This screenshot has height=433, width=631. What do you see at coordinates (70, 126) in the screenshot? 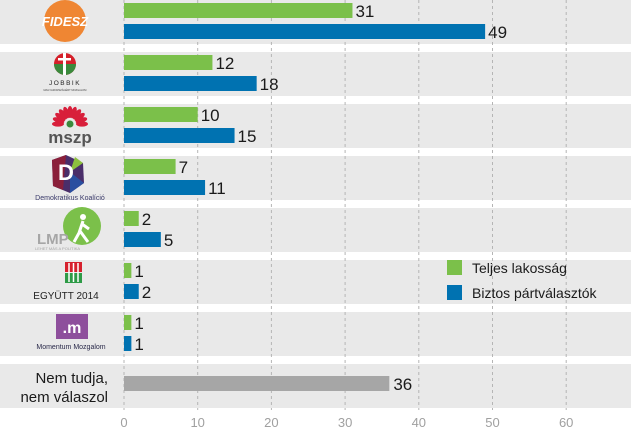
I see `mszp-logo: mszp` at bounding box center [70, 126].